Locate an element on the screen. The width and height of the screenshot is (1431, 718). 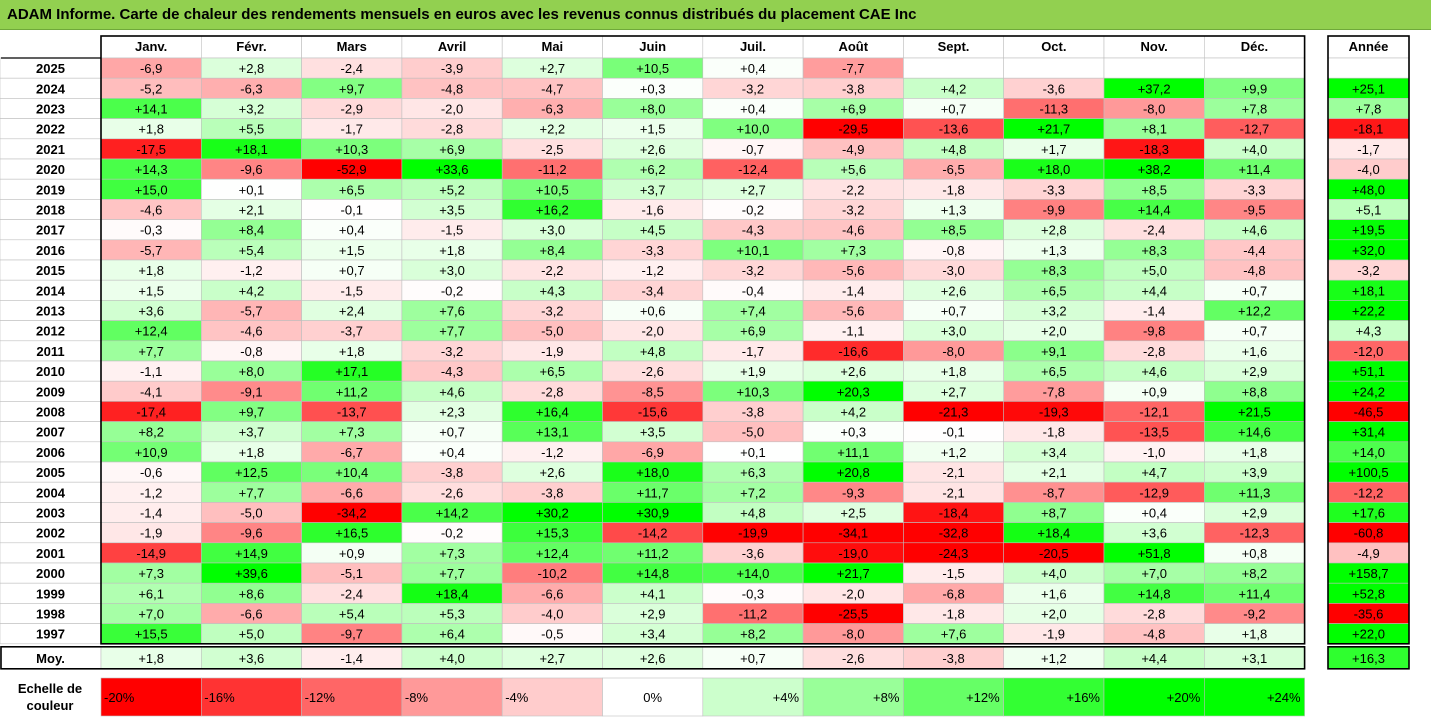
heatmap-cell-label: -5,7 is located at coordinates (151, 250).